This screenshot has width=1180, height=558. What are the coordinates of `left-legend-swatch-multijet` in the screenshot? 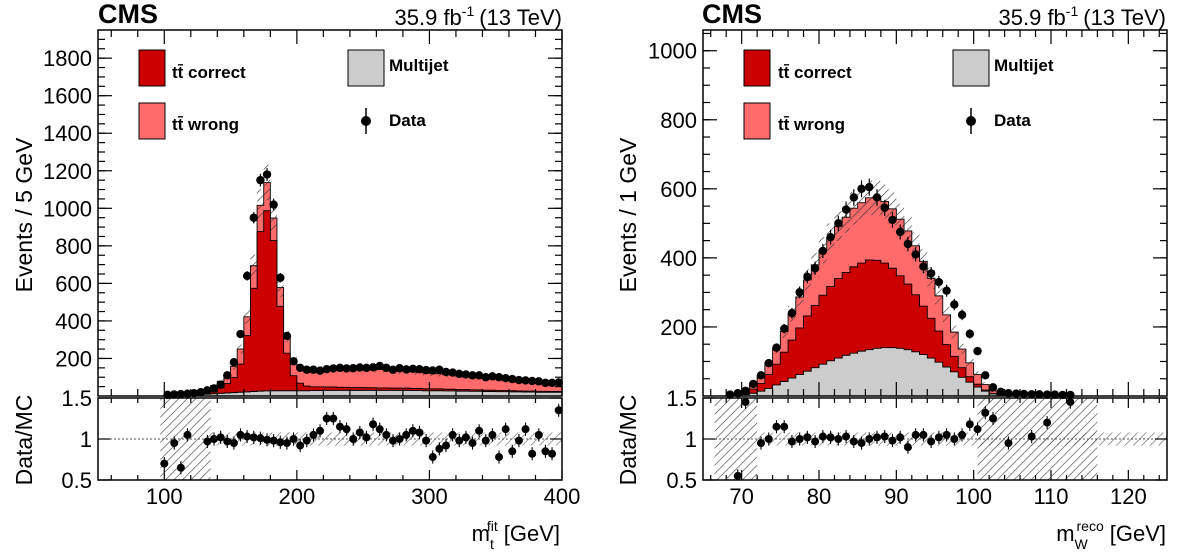 It's located at (366, 68).